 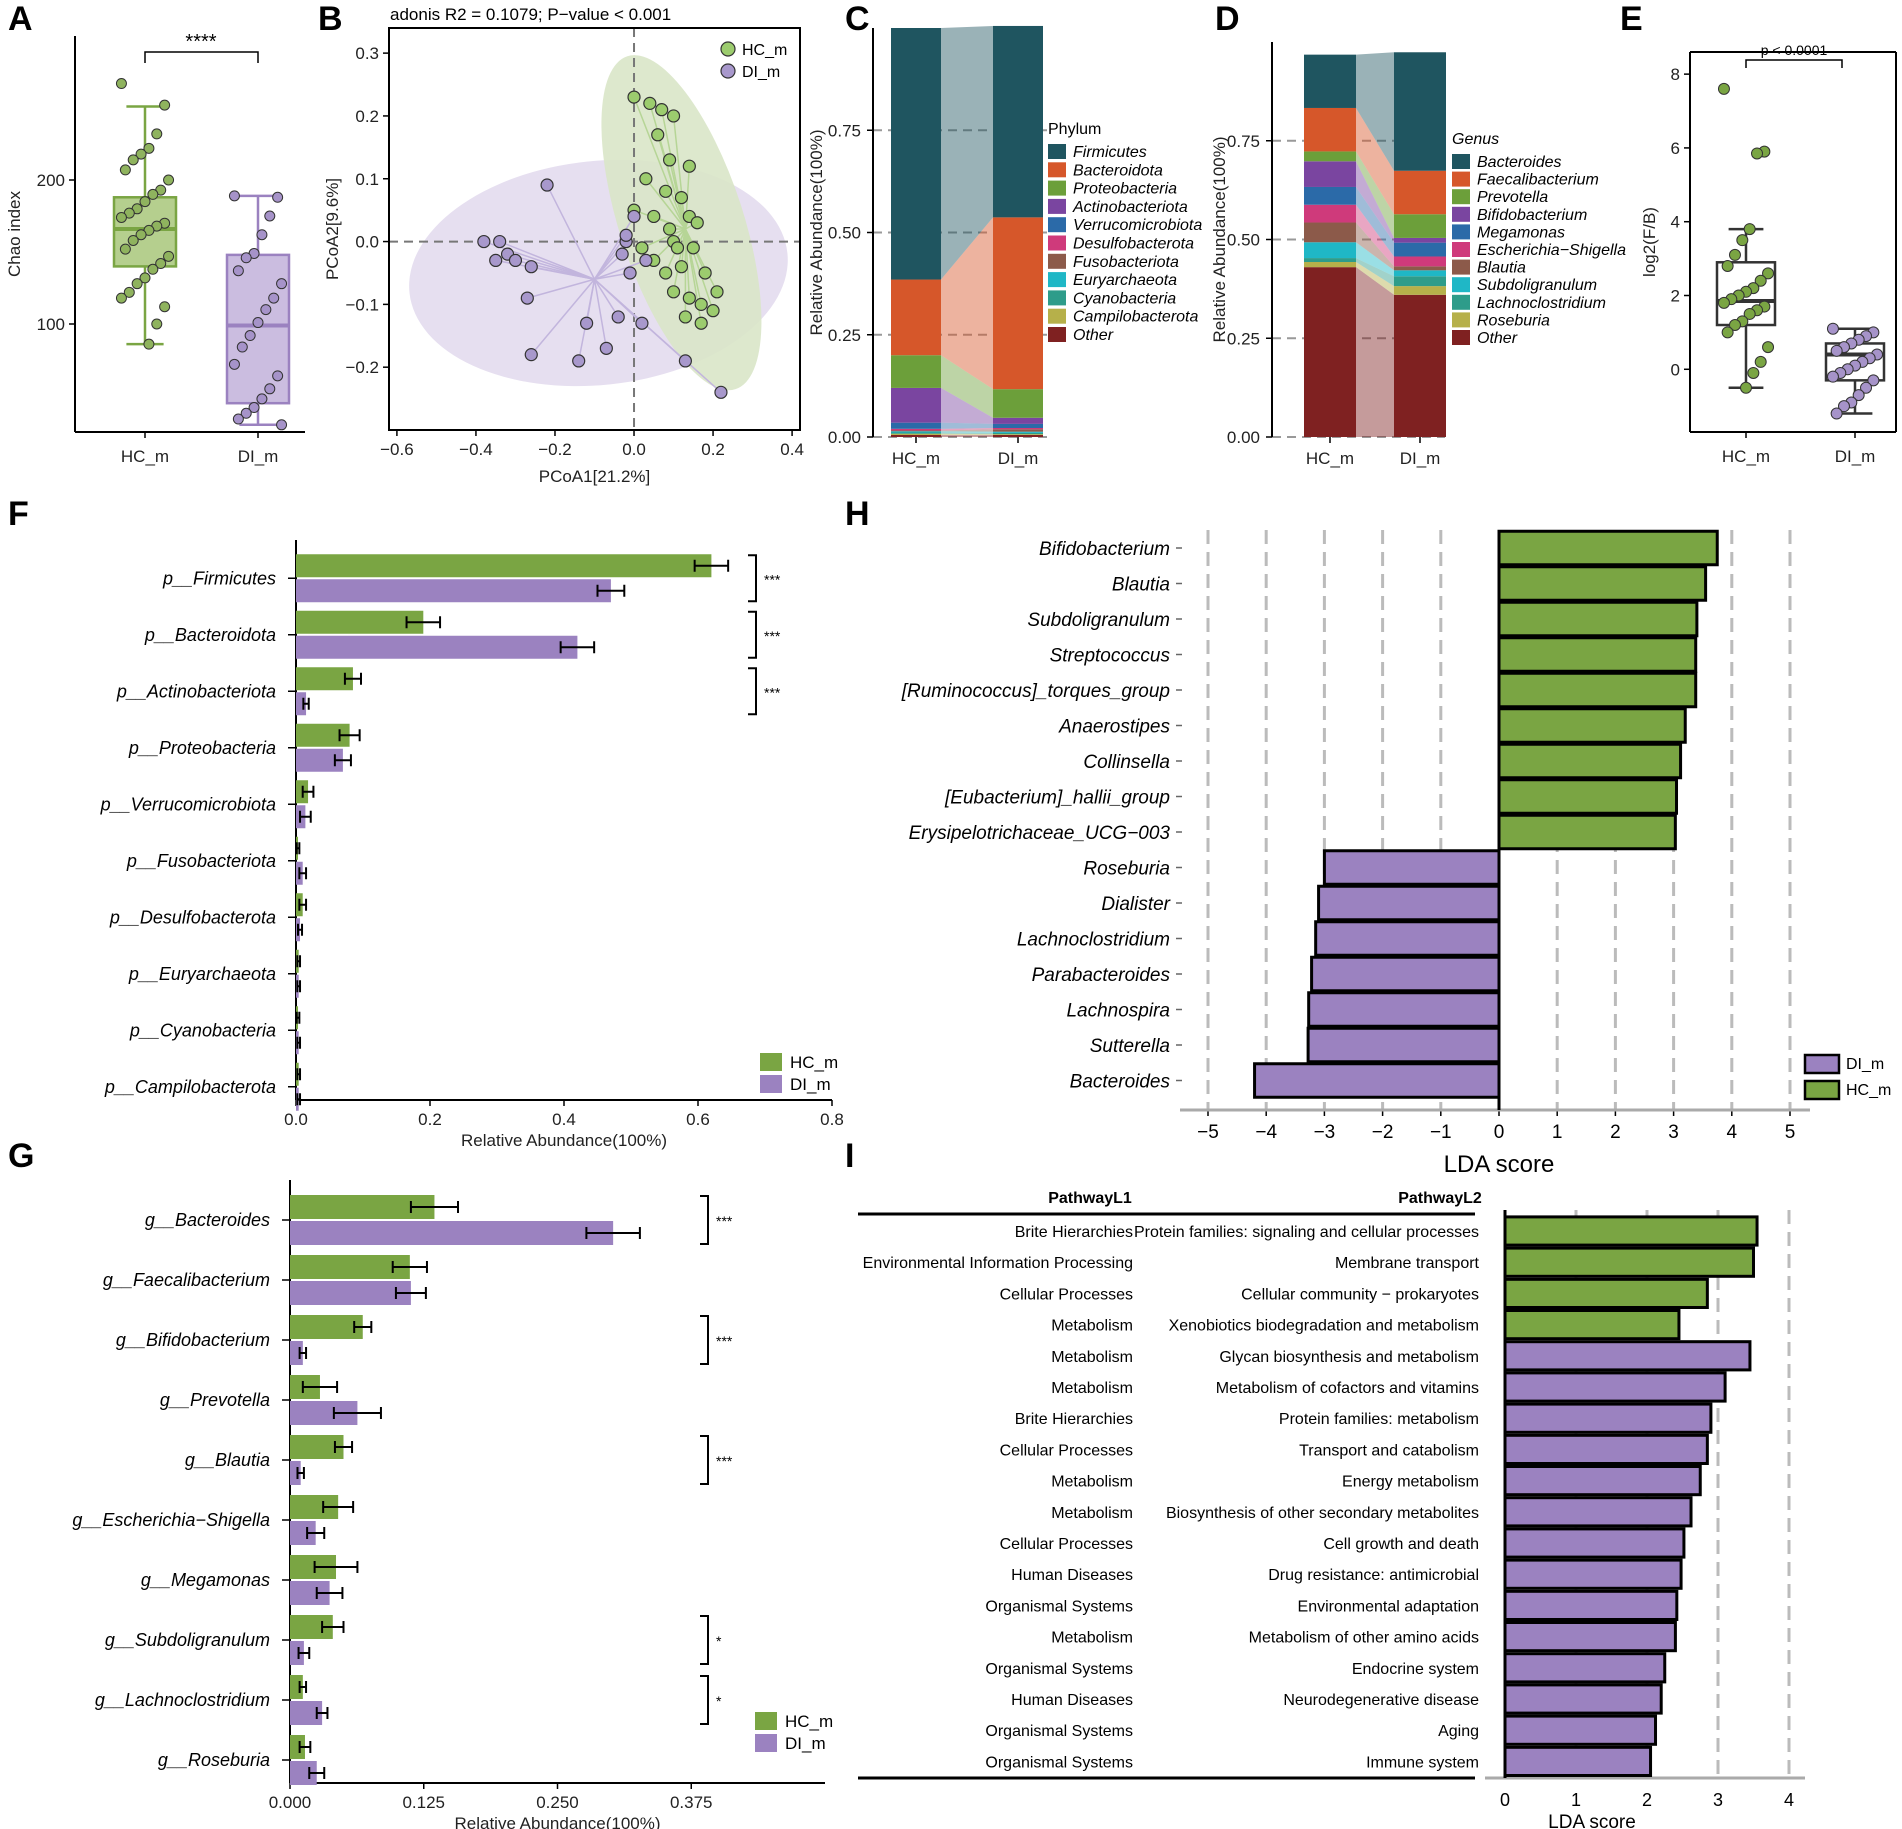 What do you see at coordinates (1375, 278) in the screenshot?
I see `flow-band-Roseburia` at bounding box center [1375, 278].